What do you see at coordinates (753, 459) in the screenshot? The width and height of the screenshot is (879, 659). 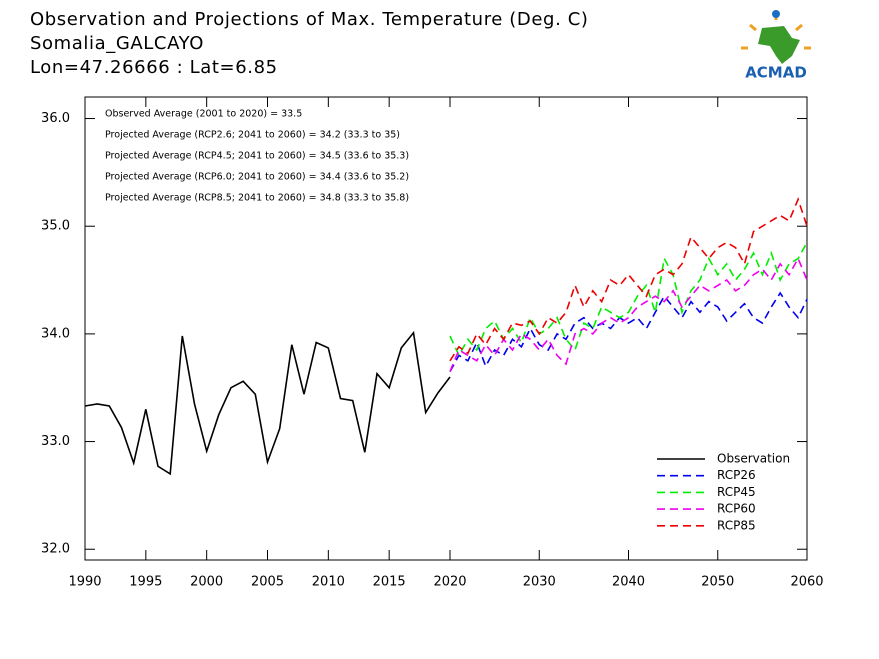 I see `legend-label: Observation` at bounding box center [753, 459].